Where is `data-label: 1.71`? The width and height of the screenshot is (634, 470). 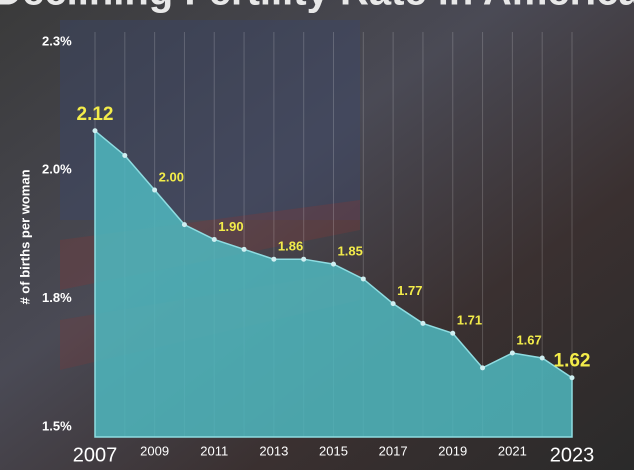 data-label: 1.71 is located at coordinates (469, 320).